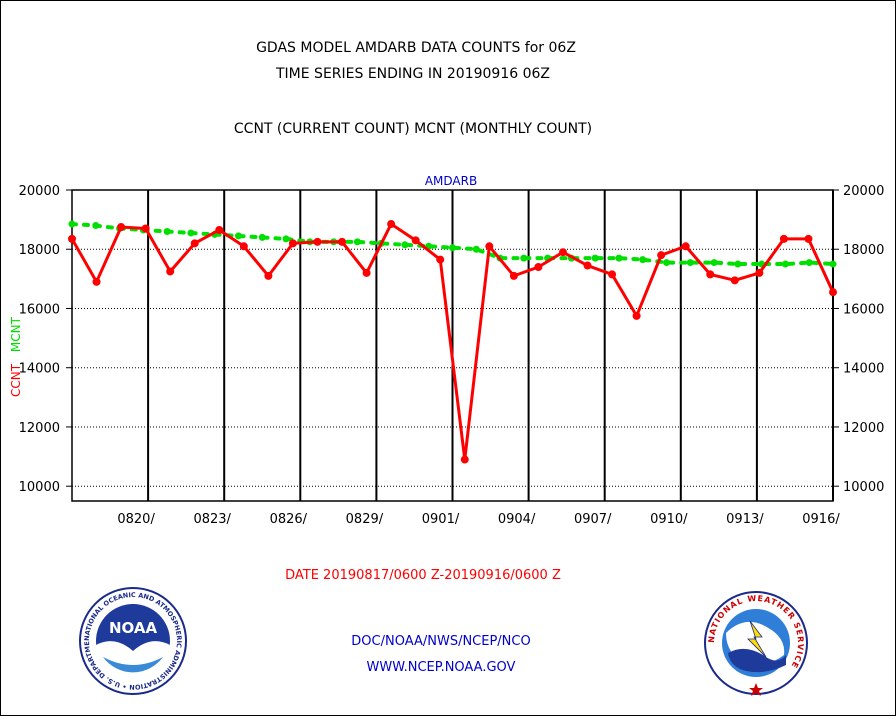 This screenshot has width=896, height=716. I want to click on noaa-logo-text: NOAA, so click(133, 628).